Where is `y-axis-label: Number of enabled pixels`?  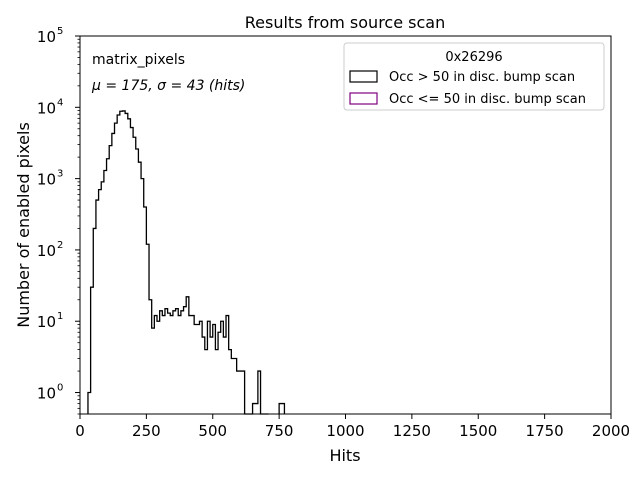 y-axis-label: Number of enabled pixels is located at coordinates (23, 225).